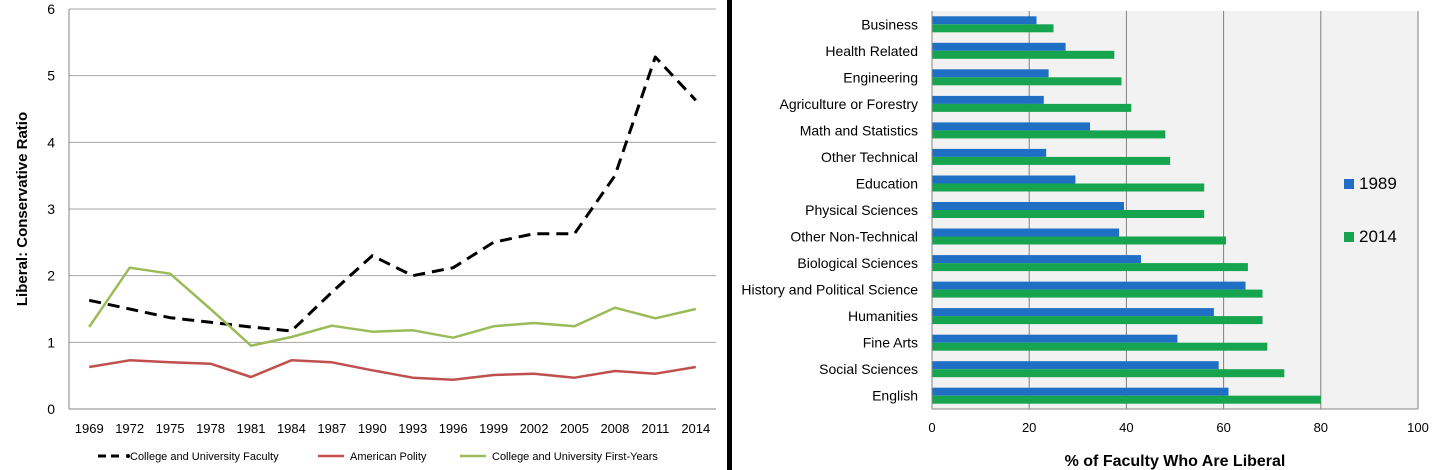 The width and height of the screenshot is (1456, 470). Describe the element at coordinates (128, 456) in the screenshot. I see `legend-marker` at that location.